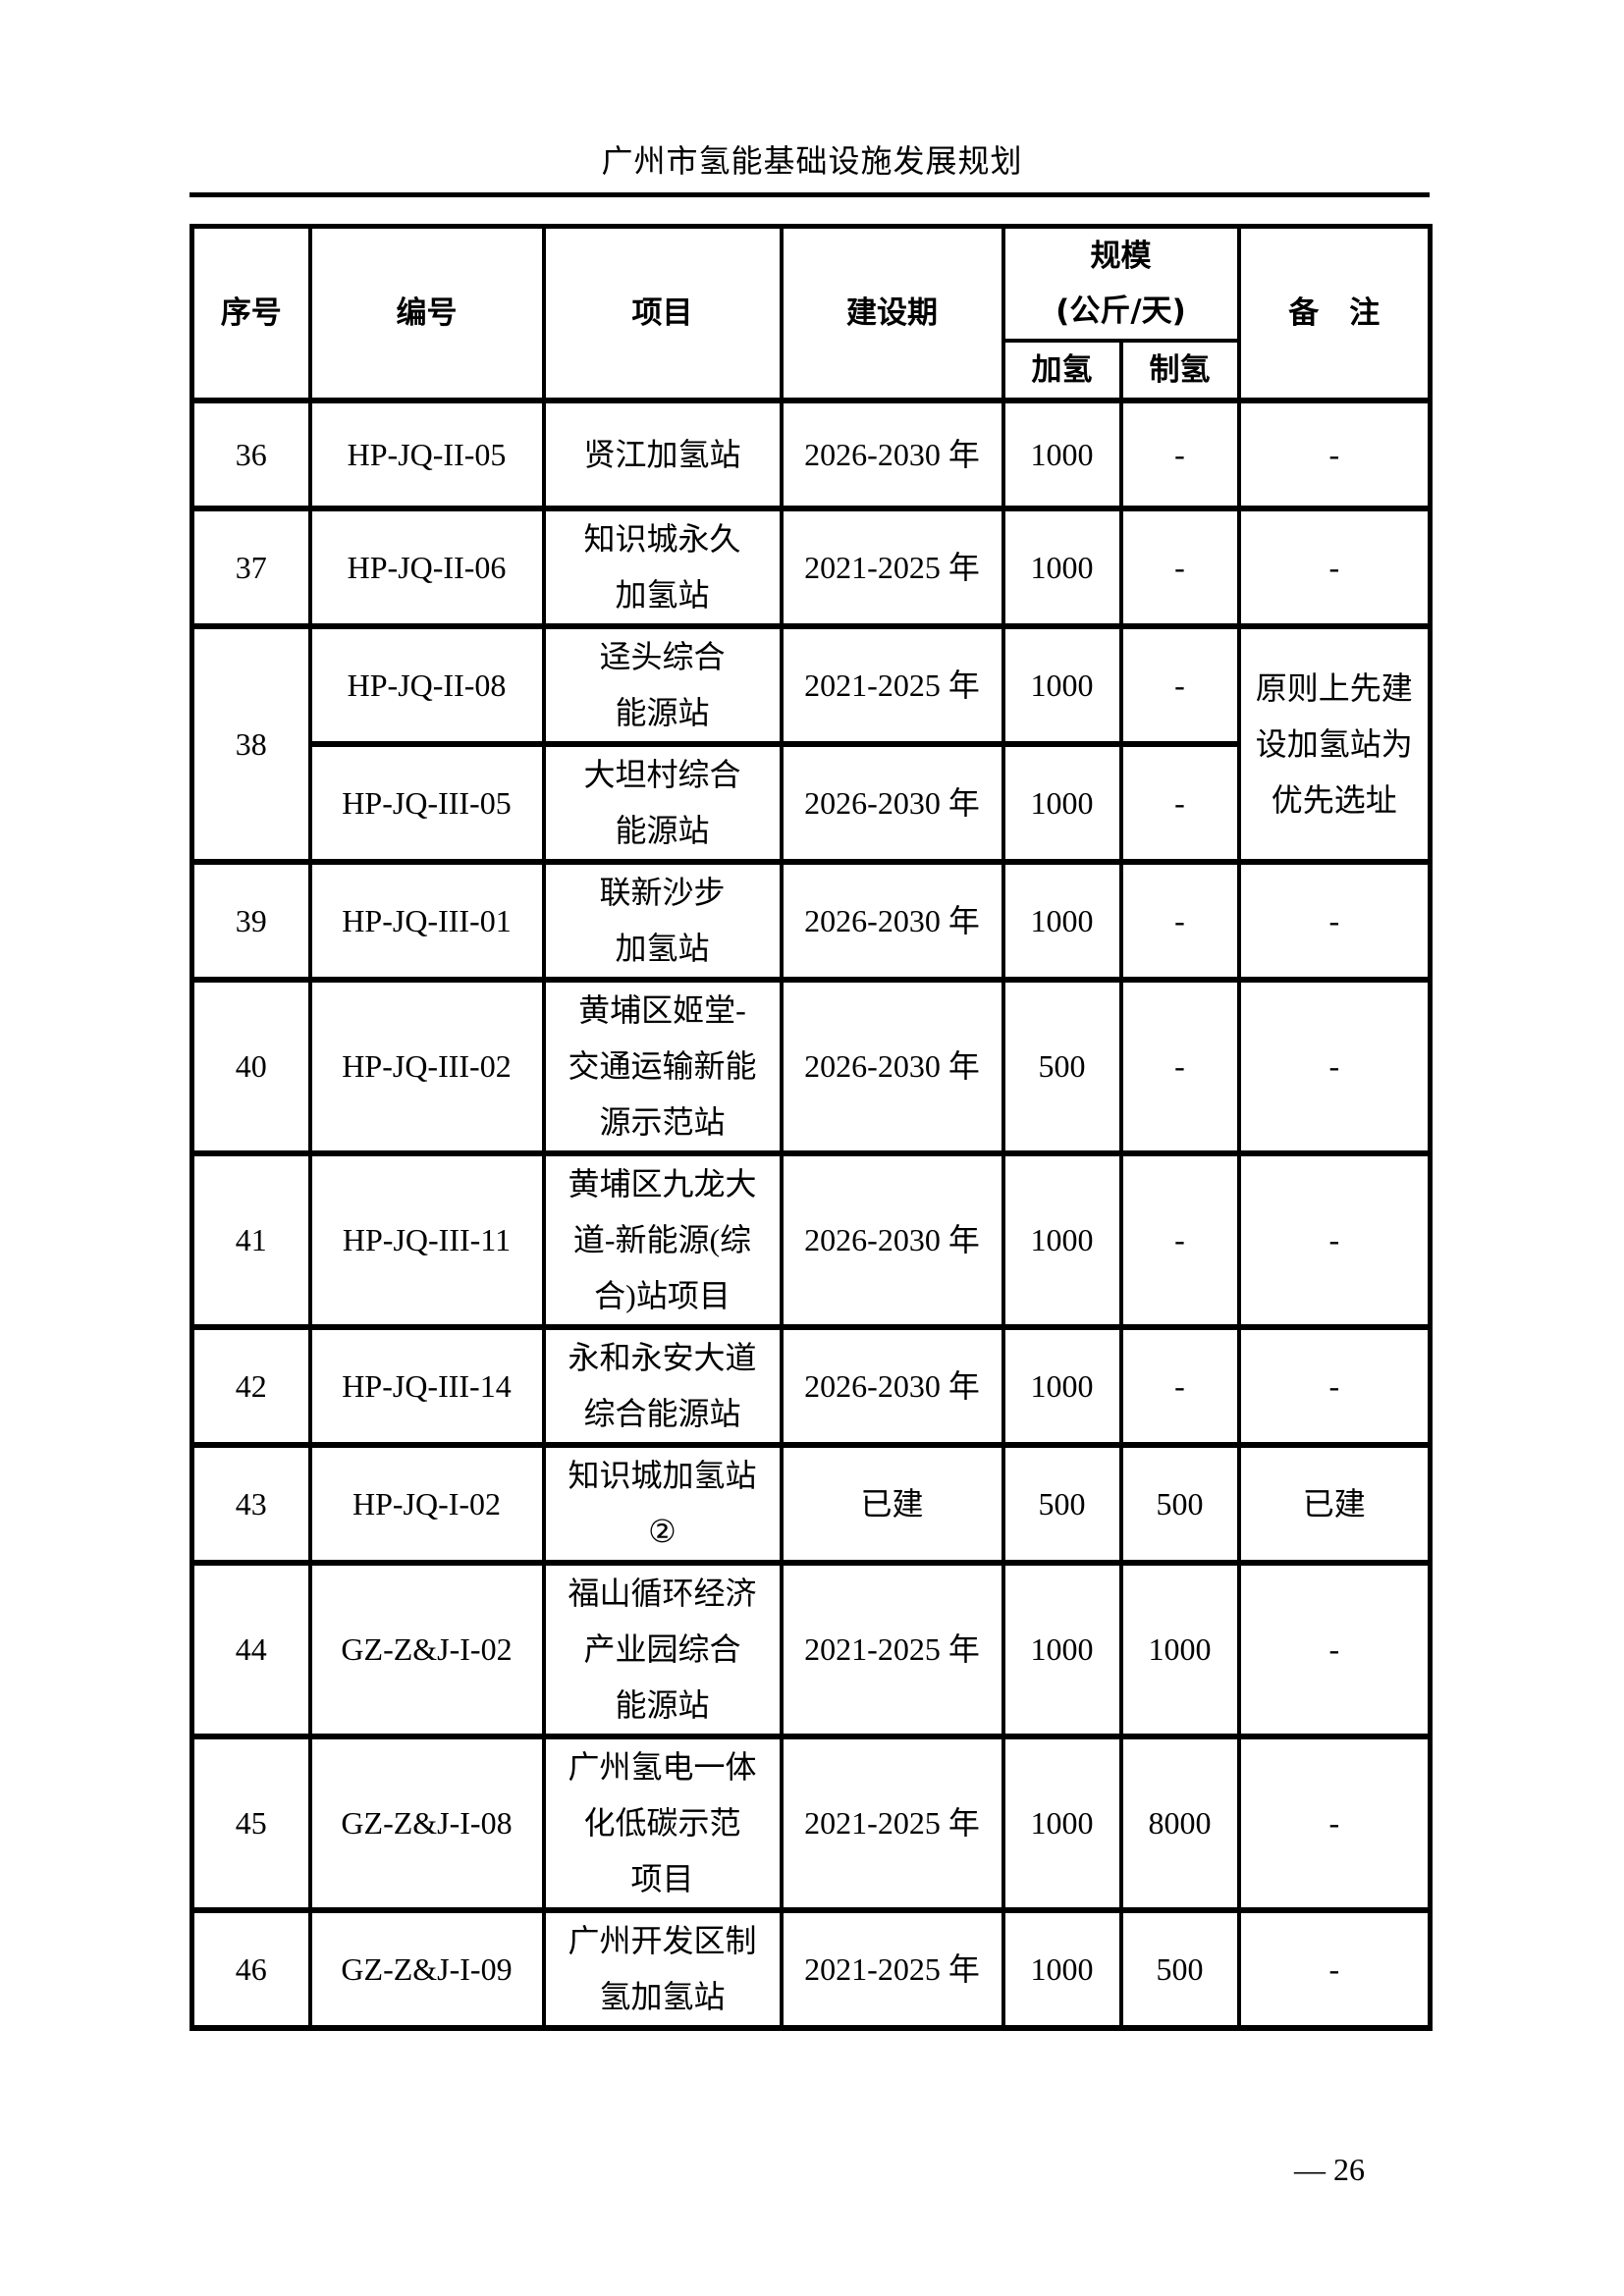  Describe the element at coordinates (662, 1386) in the screenshot. I see `cell-project: 永和永安大道 综合能源站` at that location.